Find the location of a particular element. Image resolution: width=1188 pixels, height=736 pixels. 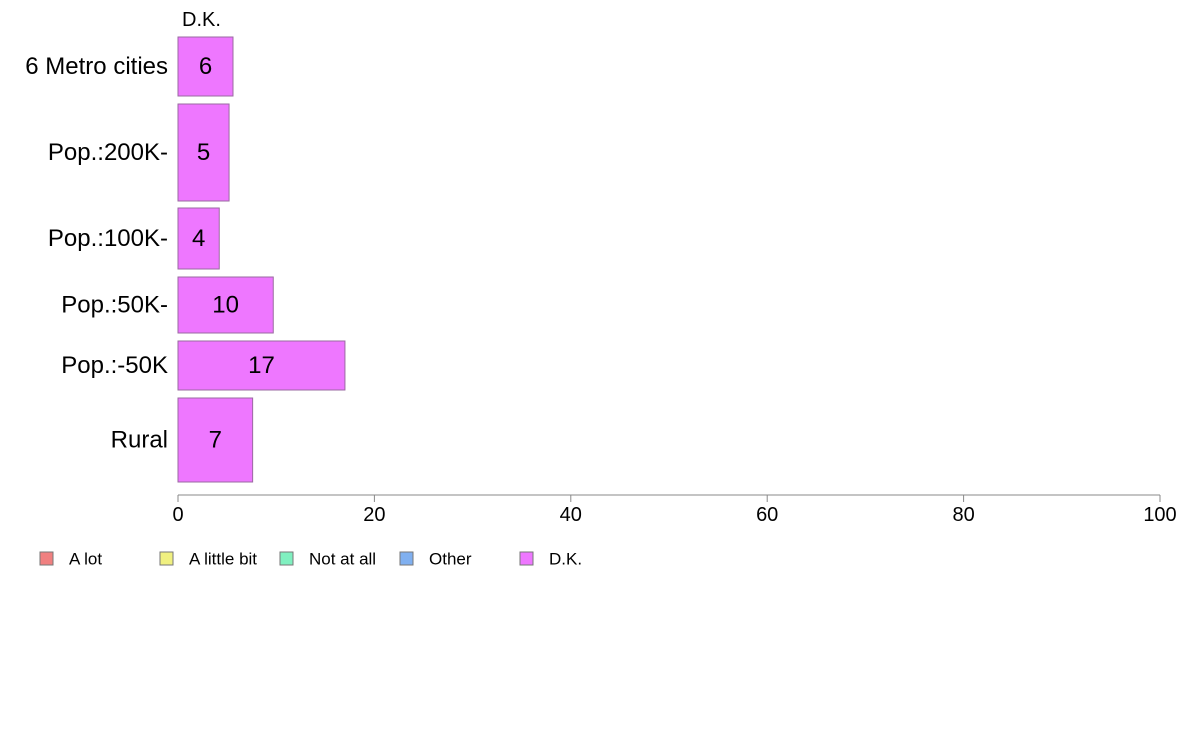

bar-value-label: 4 is located at coordinates (198, 238).